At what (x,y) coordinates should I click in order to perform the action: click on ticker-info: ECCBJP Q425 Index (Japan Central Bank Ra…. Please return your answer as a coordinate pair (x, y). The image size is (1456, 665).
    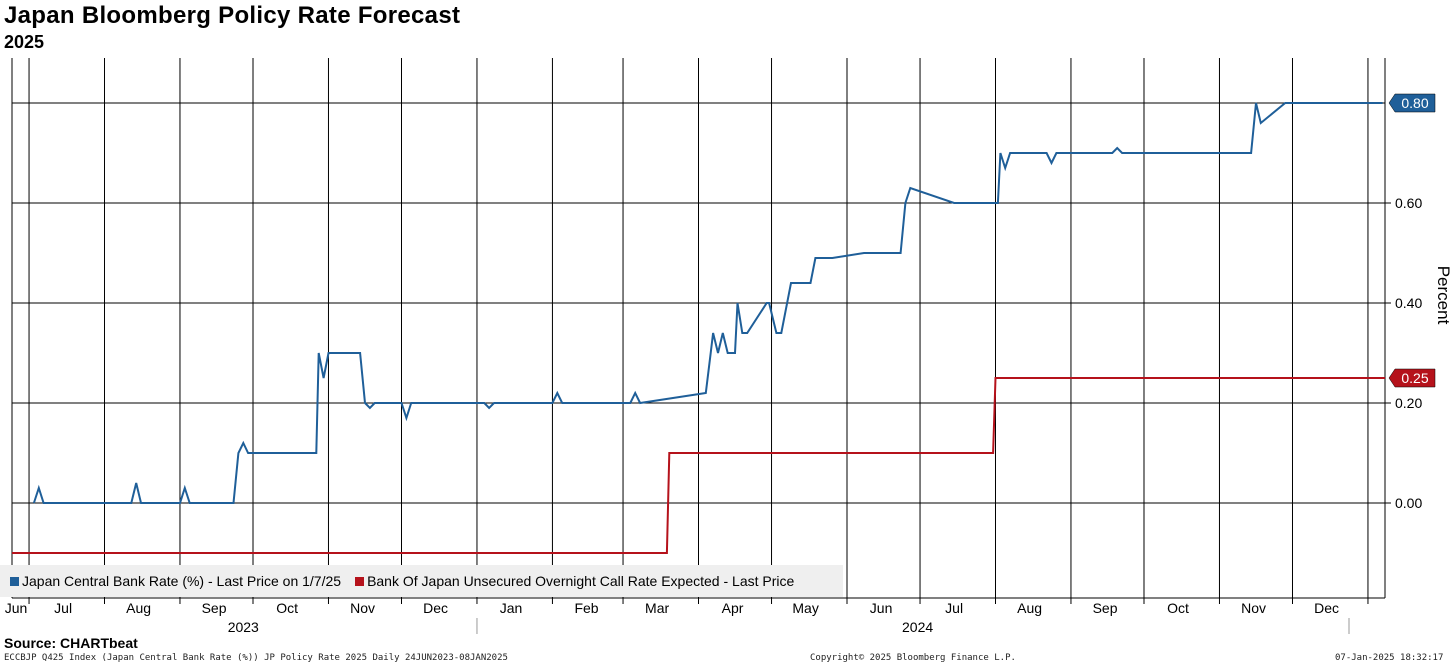
    Looking at the image, I should click on (256, 658).